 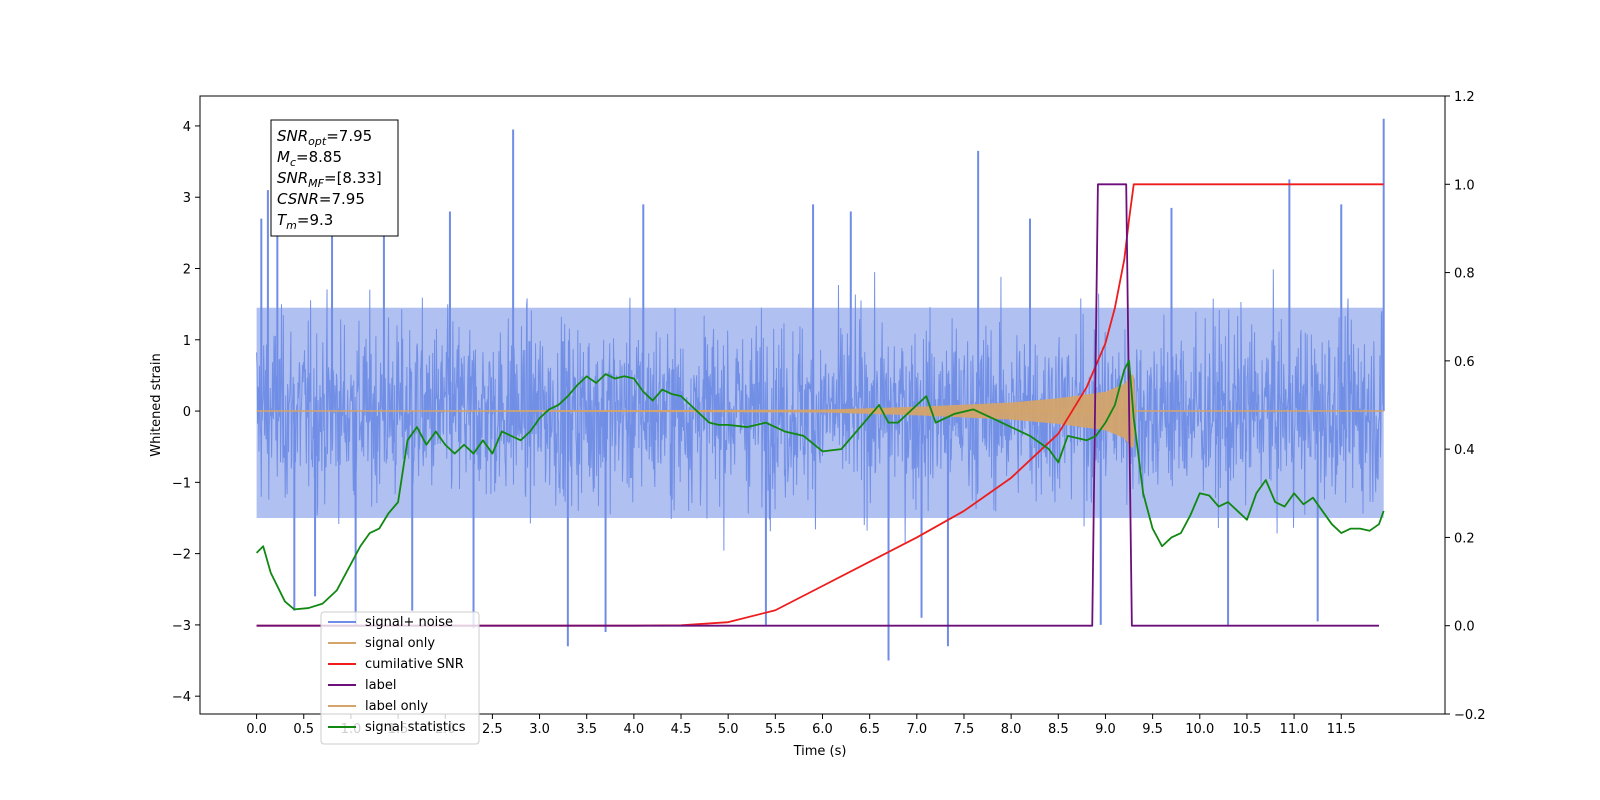 I want to click on annotation-line: Mc=8.85, so click(x=309, y=158).